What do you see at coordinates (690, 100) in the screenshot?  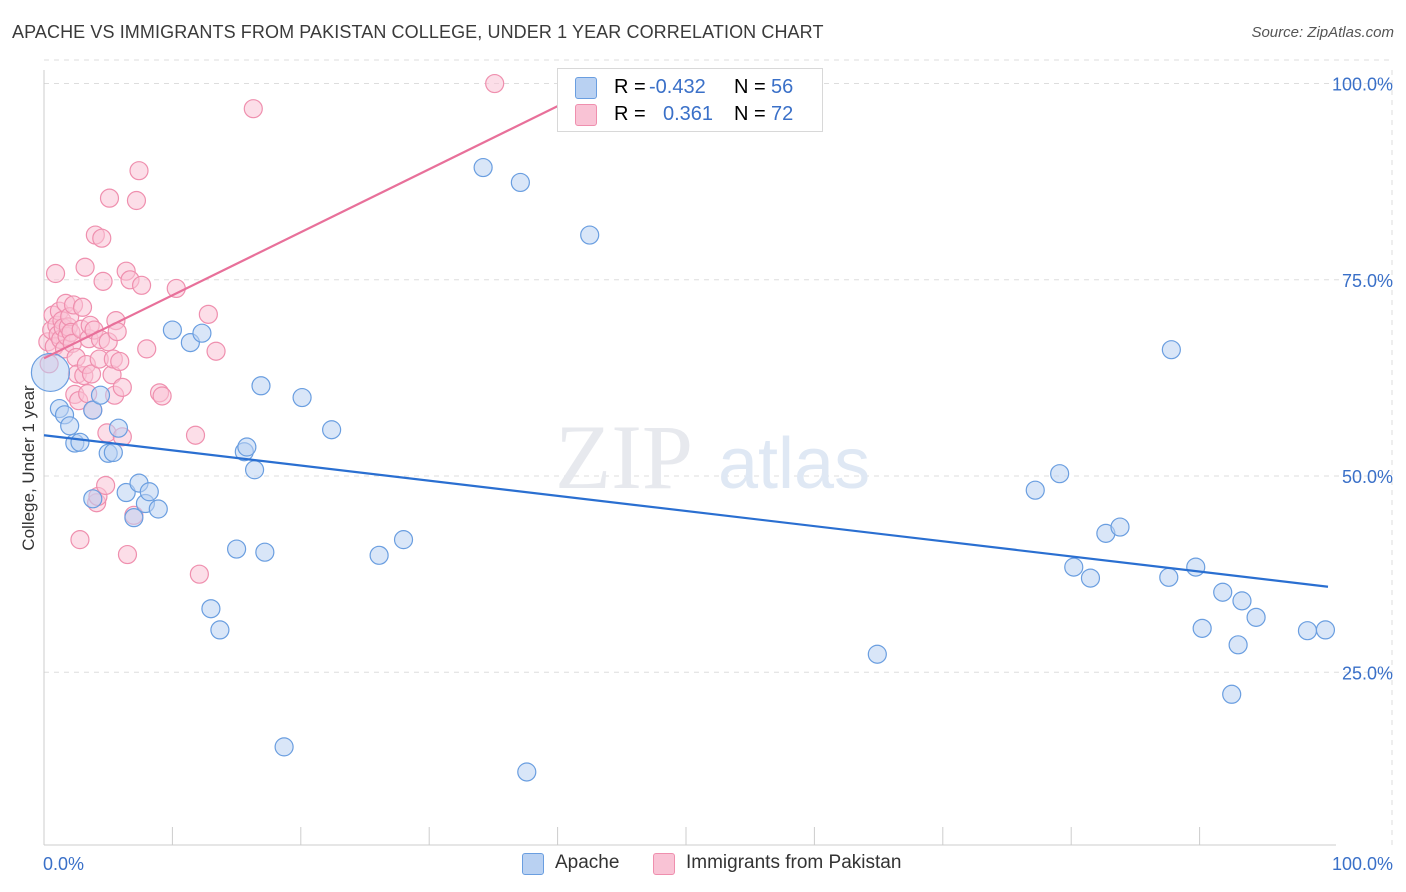 I see `legend-box: R = -0.432 N = 56 R = 0.361 N = 72` at bounding box center [690, 100].